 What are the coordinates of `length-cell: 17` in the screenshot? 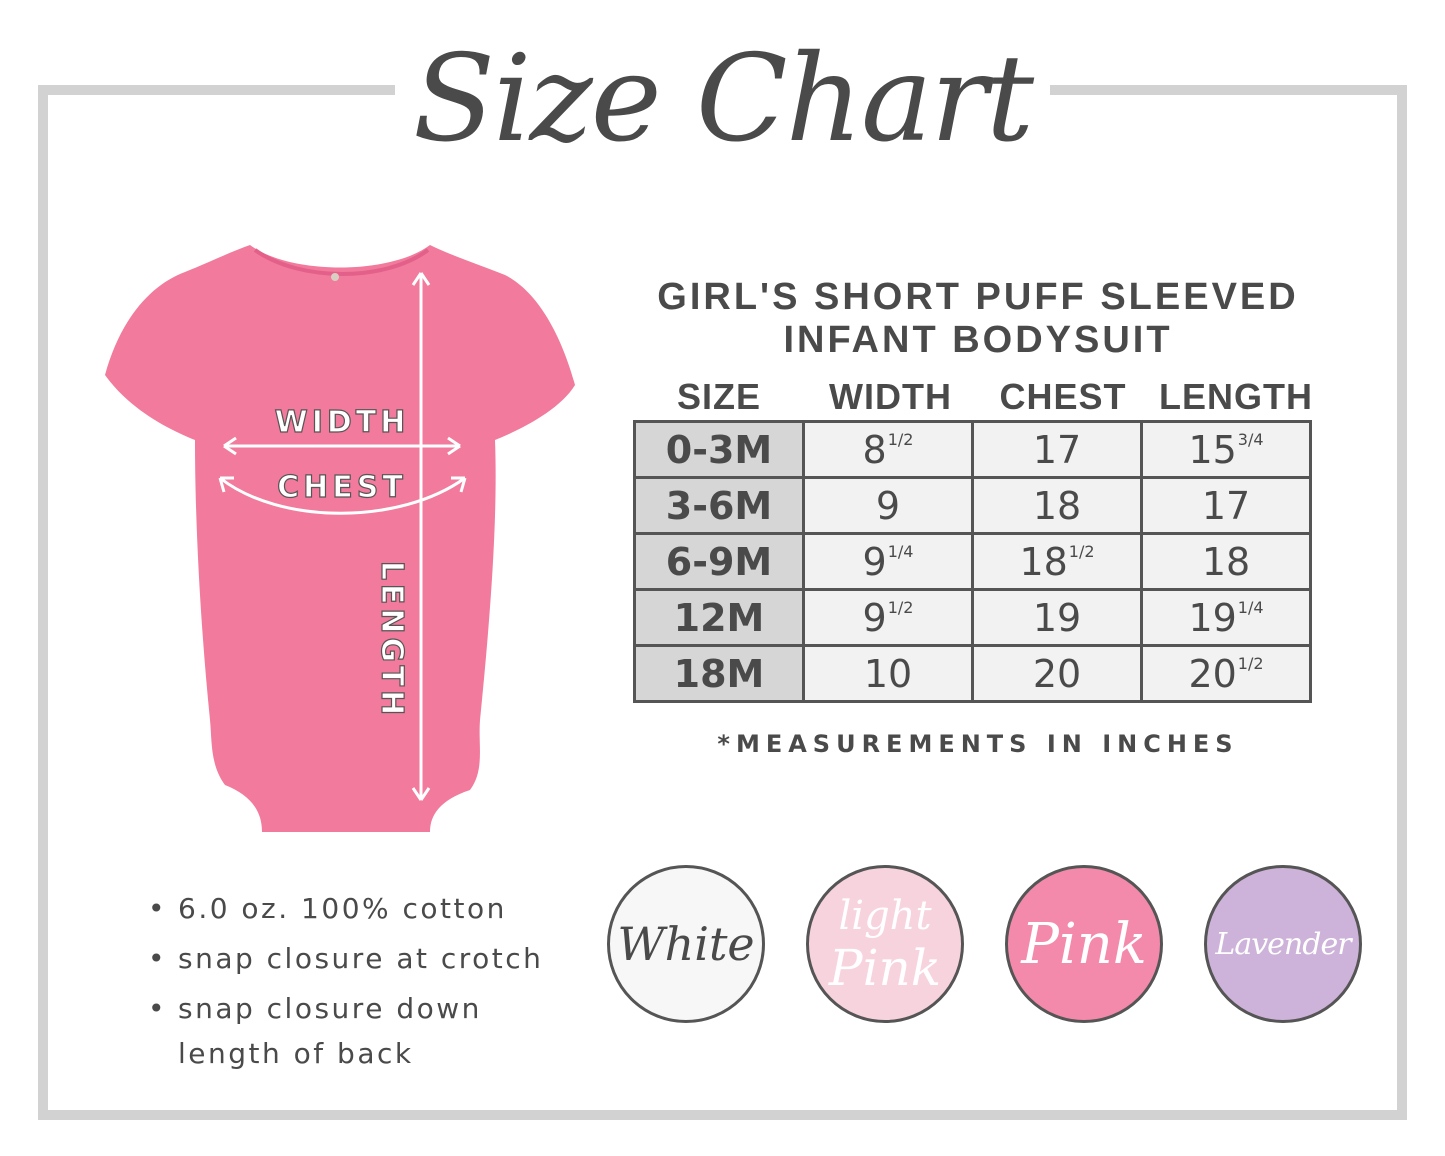 It's located at (1226, 505).